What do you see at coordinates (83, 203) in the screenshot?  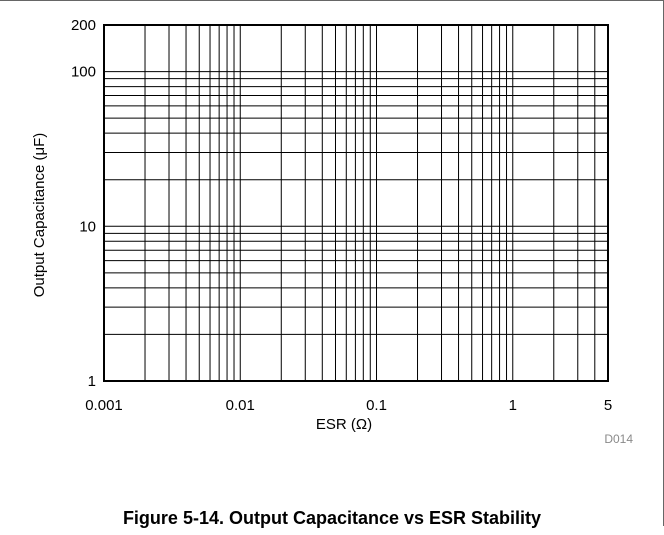 I see `y-tick-labels: 1 10 100 200` at bounding box center [83, 203].